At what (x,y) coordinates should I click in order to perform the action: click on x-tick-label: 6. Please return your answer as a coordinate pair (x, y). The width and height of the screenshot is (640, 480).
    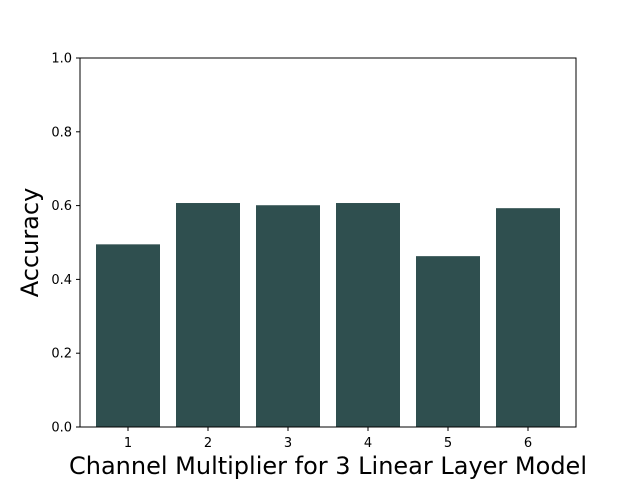
    Looking at the image, I should click on (528, 443).